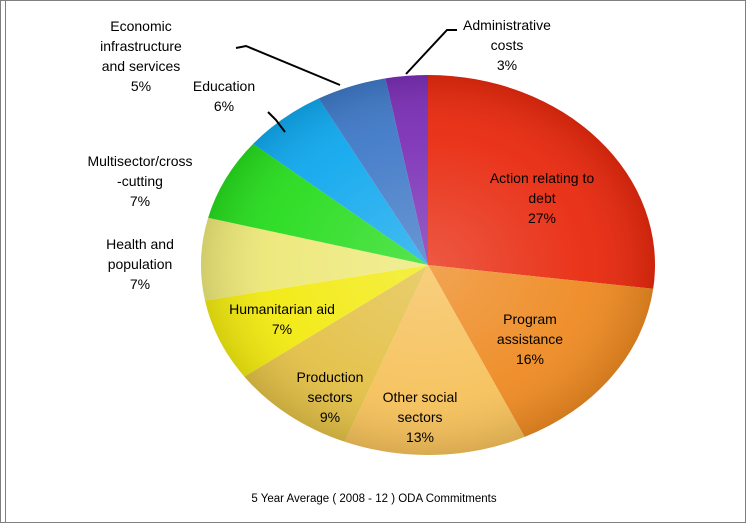  Describe the element at coordinates (420, 417) in the screenshot. I see `slice-label-3: Other social sectors 13%` at that location.